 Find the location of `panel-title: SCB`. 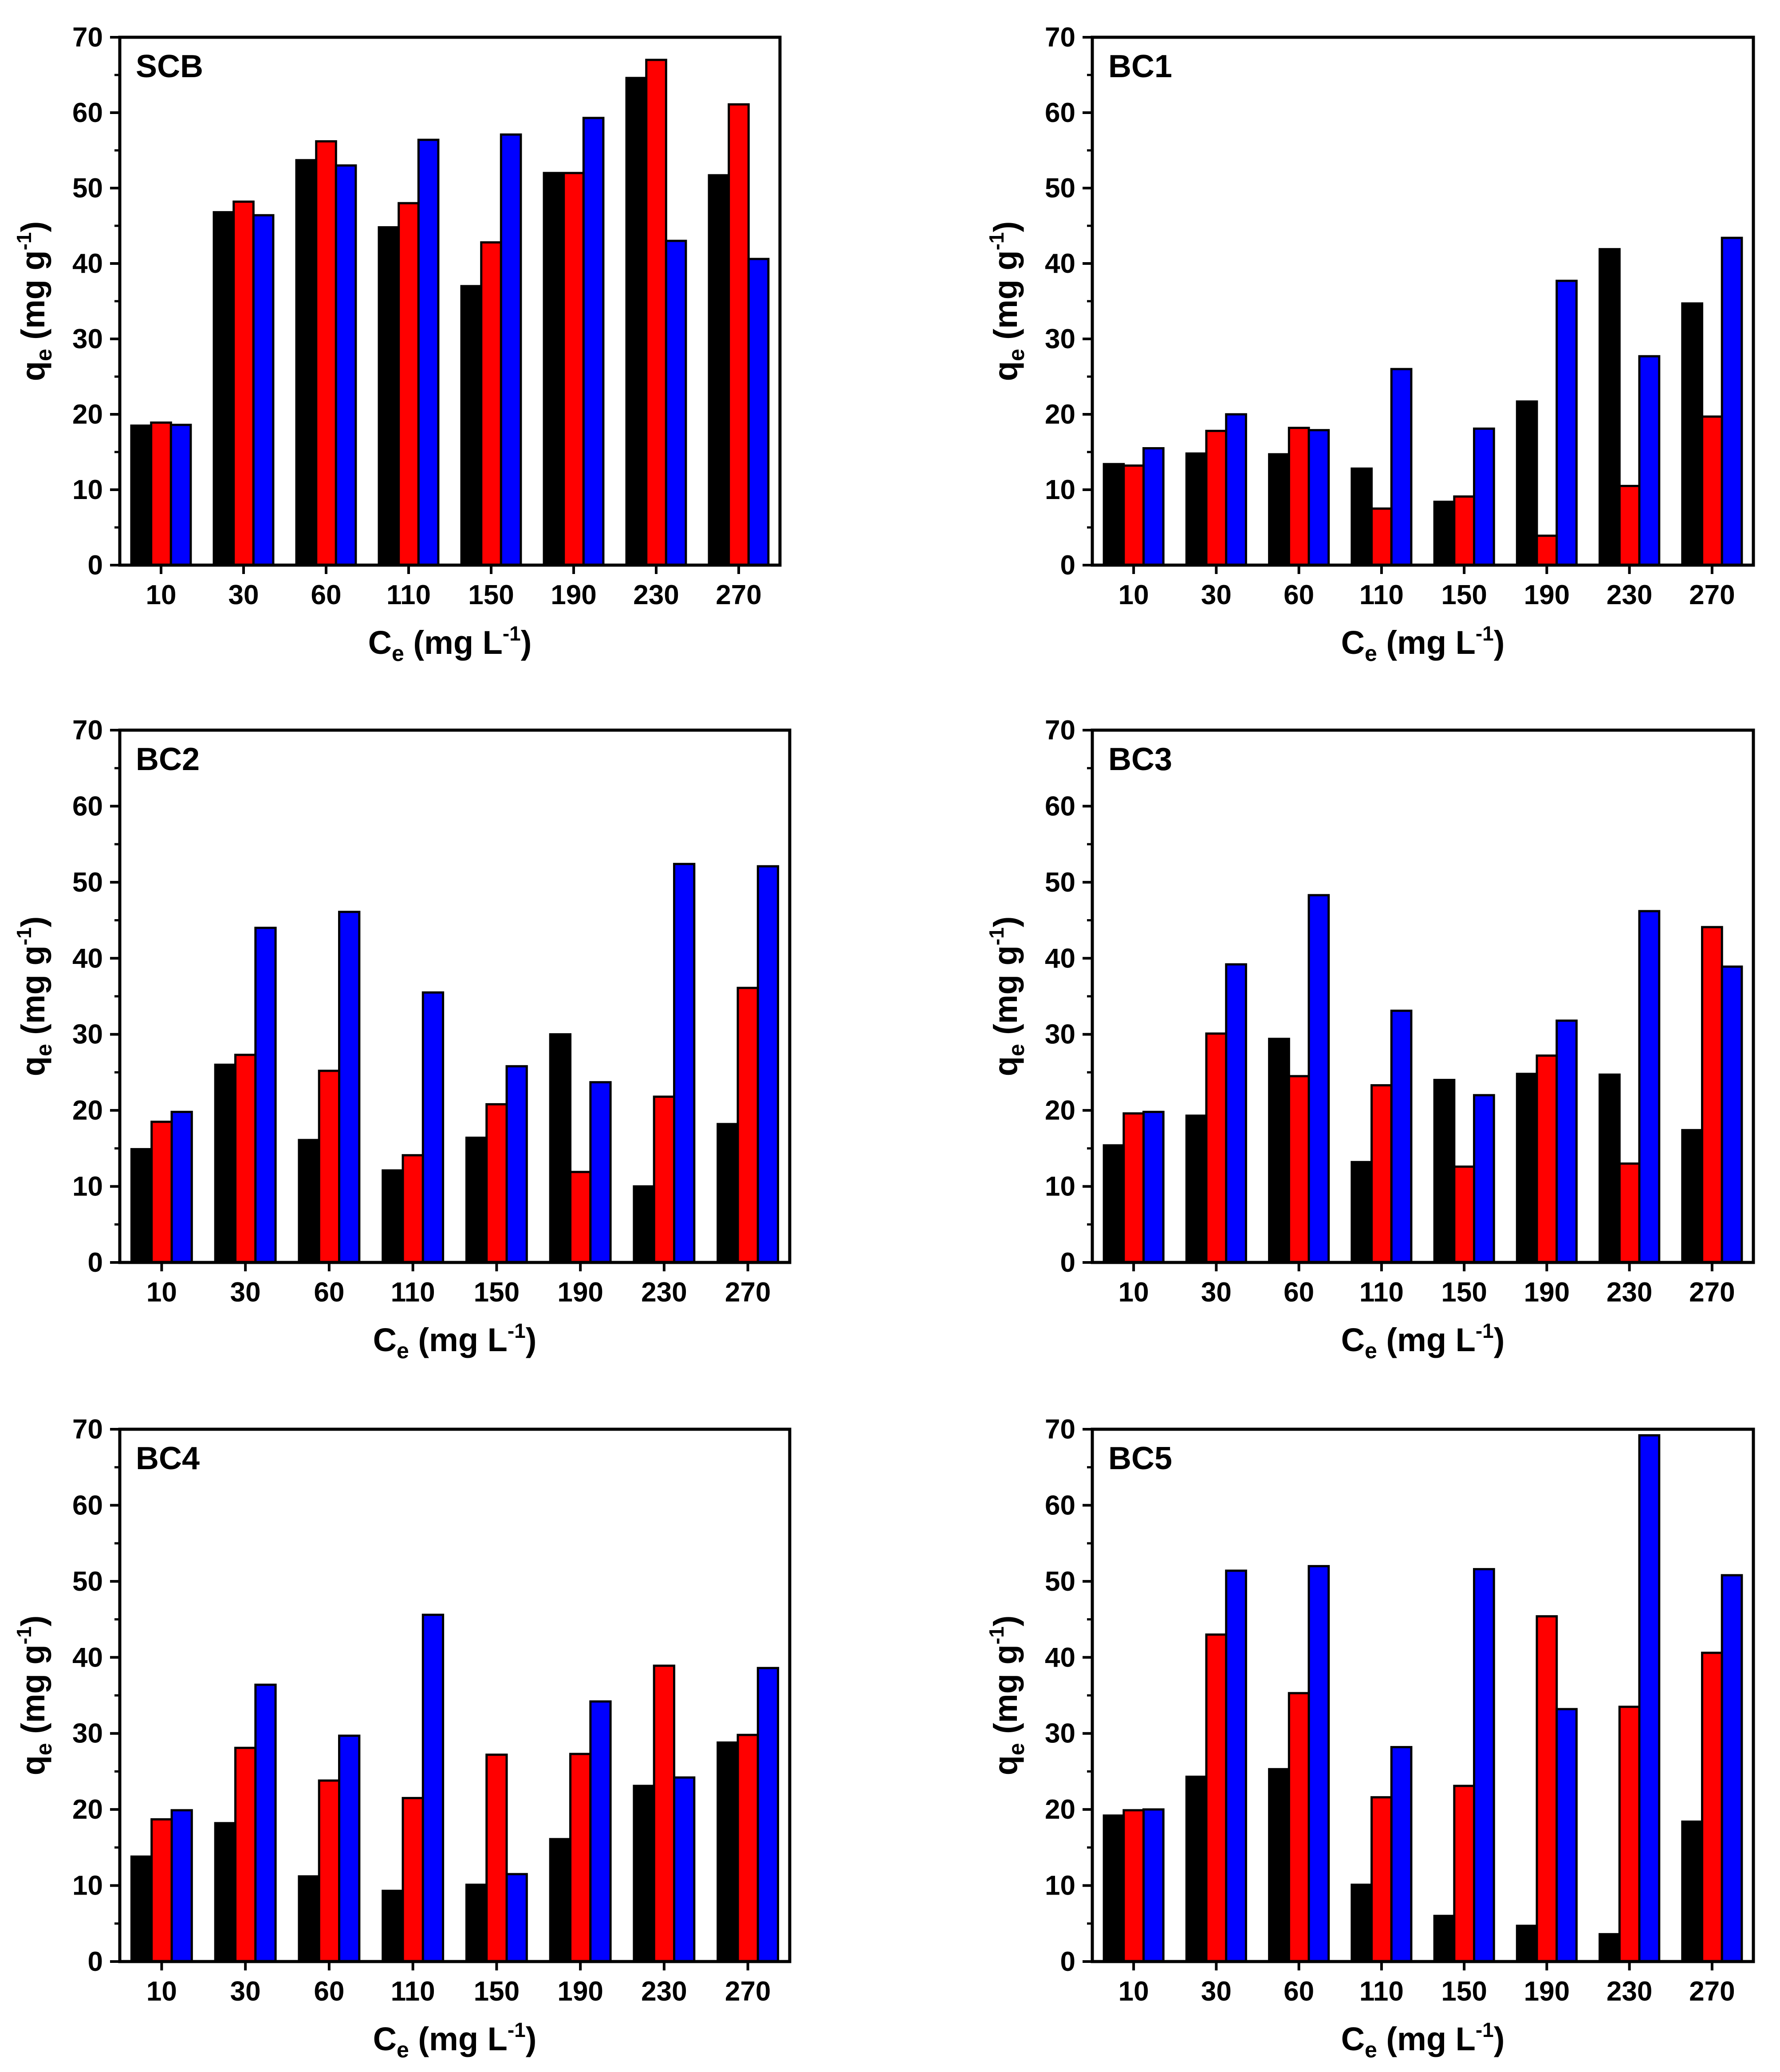

panel-title: SCB is located at coordinates (170, 66).